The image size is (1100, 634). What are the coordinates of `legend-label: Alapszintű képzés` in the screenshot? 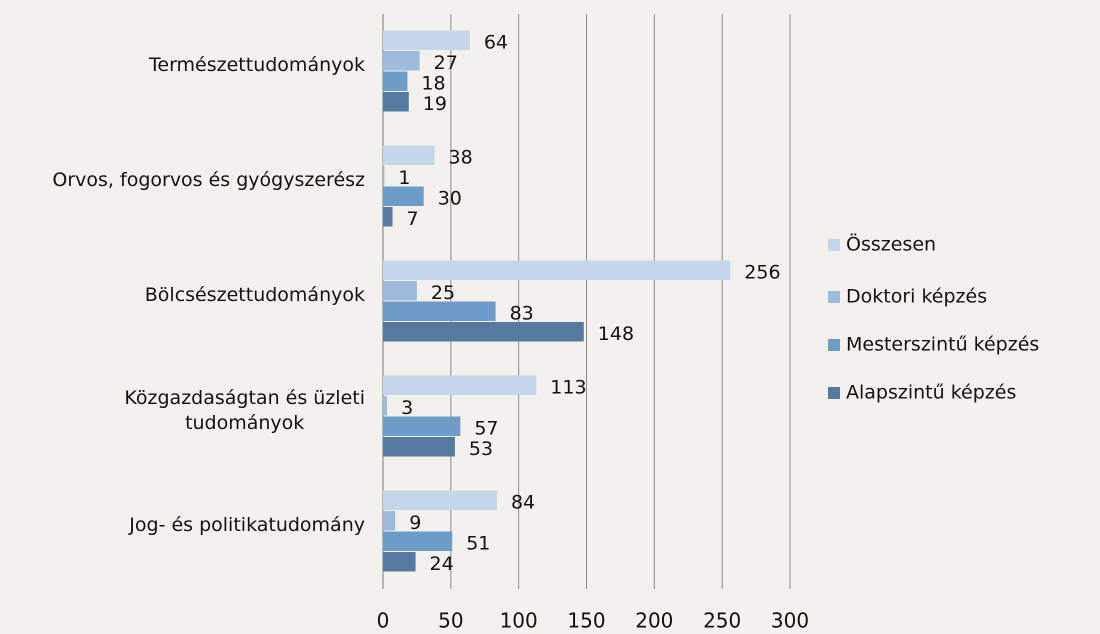 It's located at (931, 393).